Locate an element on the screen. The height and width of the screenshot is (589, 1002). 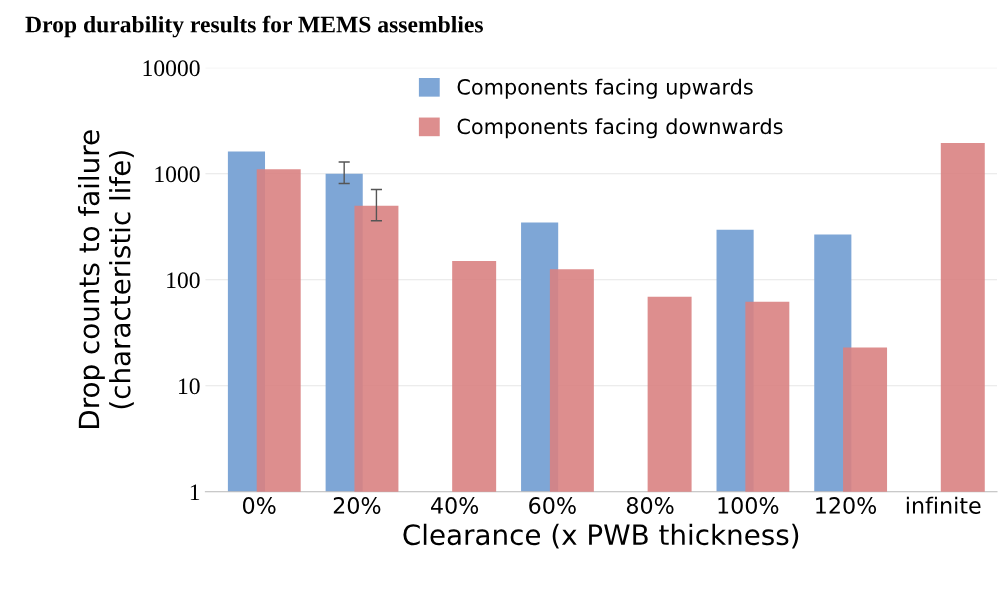
x-tick-label: 20% is located at coordinates (357, 505).